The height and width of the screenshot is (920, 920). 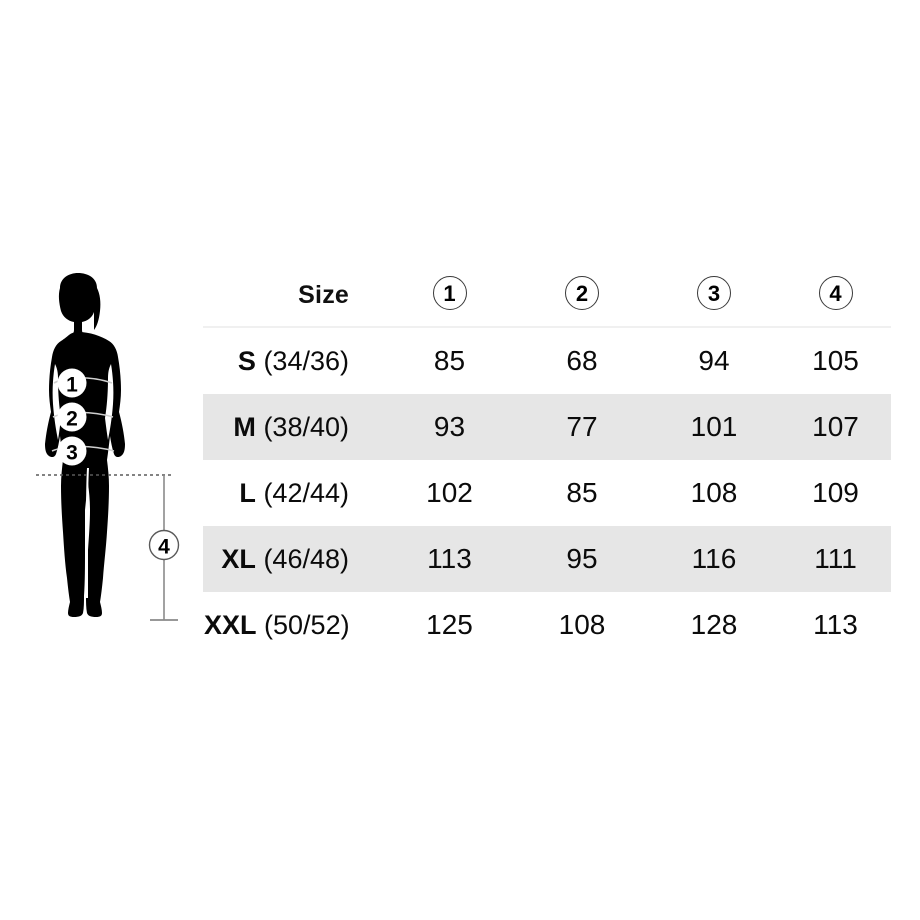 What do you see at coordinates (835, 492) in the screenshot?
I see `measurement-value-cell: 109` at bounding box center [835, 492].